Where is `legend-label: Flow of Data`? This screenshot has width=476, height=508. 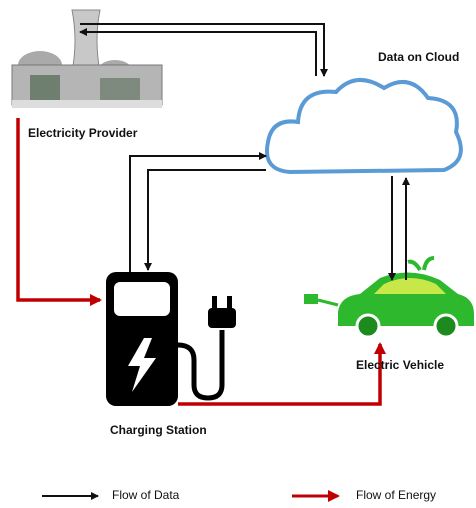 legend-label: Flow of Data is located at coordinates (146, 495).